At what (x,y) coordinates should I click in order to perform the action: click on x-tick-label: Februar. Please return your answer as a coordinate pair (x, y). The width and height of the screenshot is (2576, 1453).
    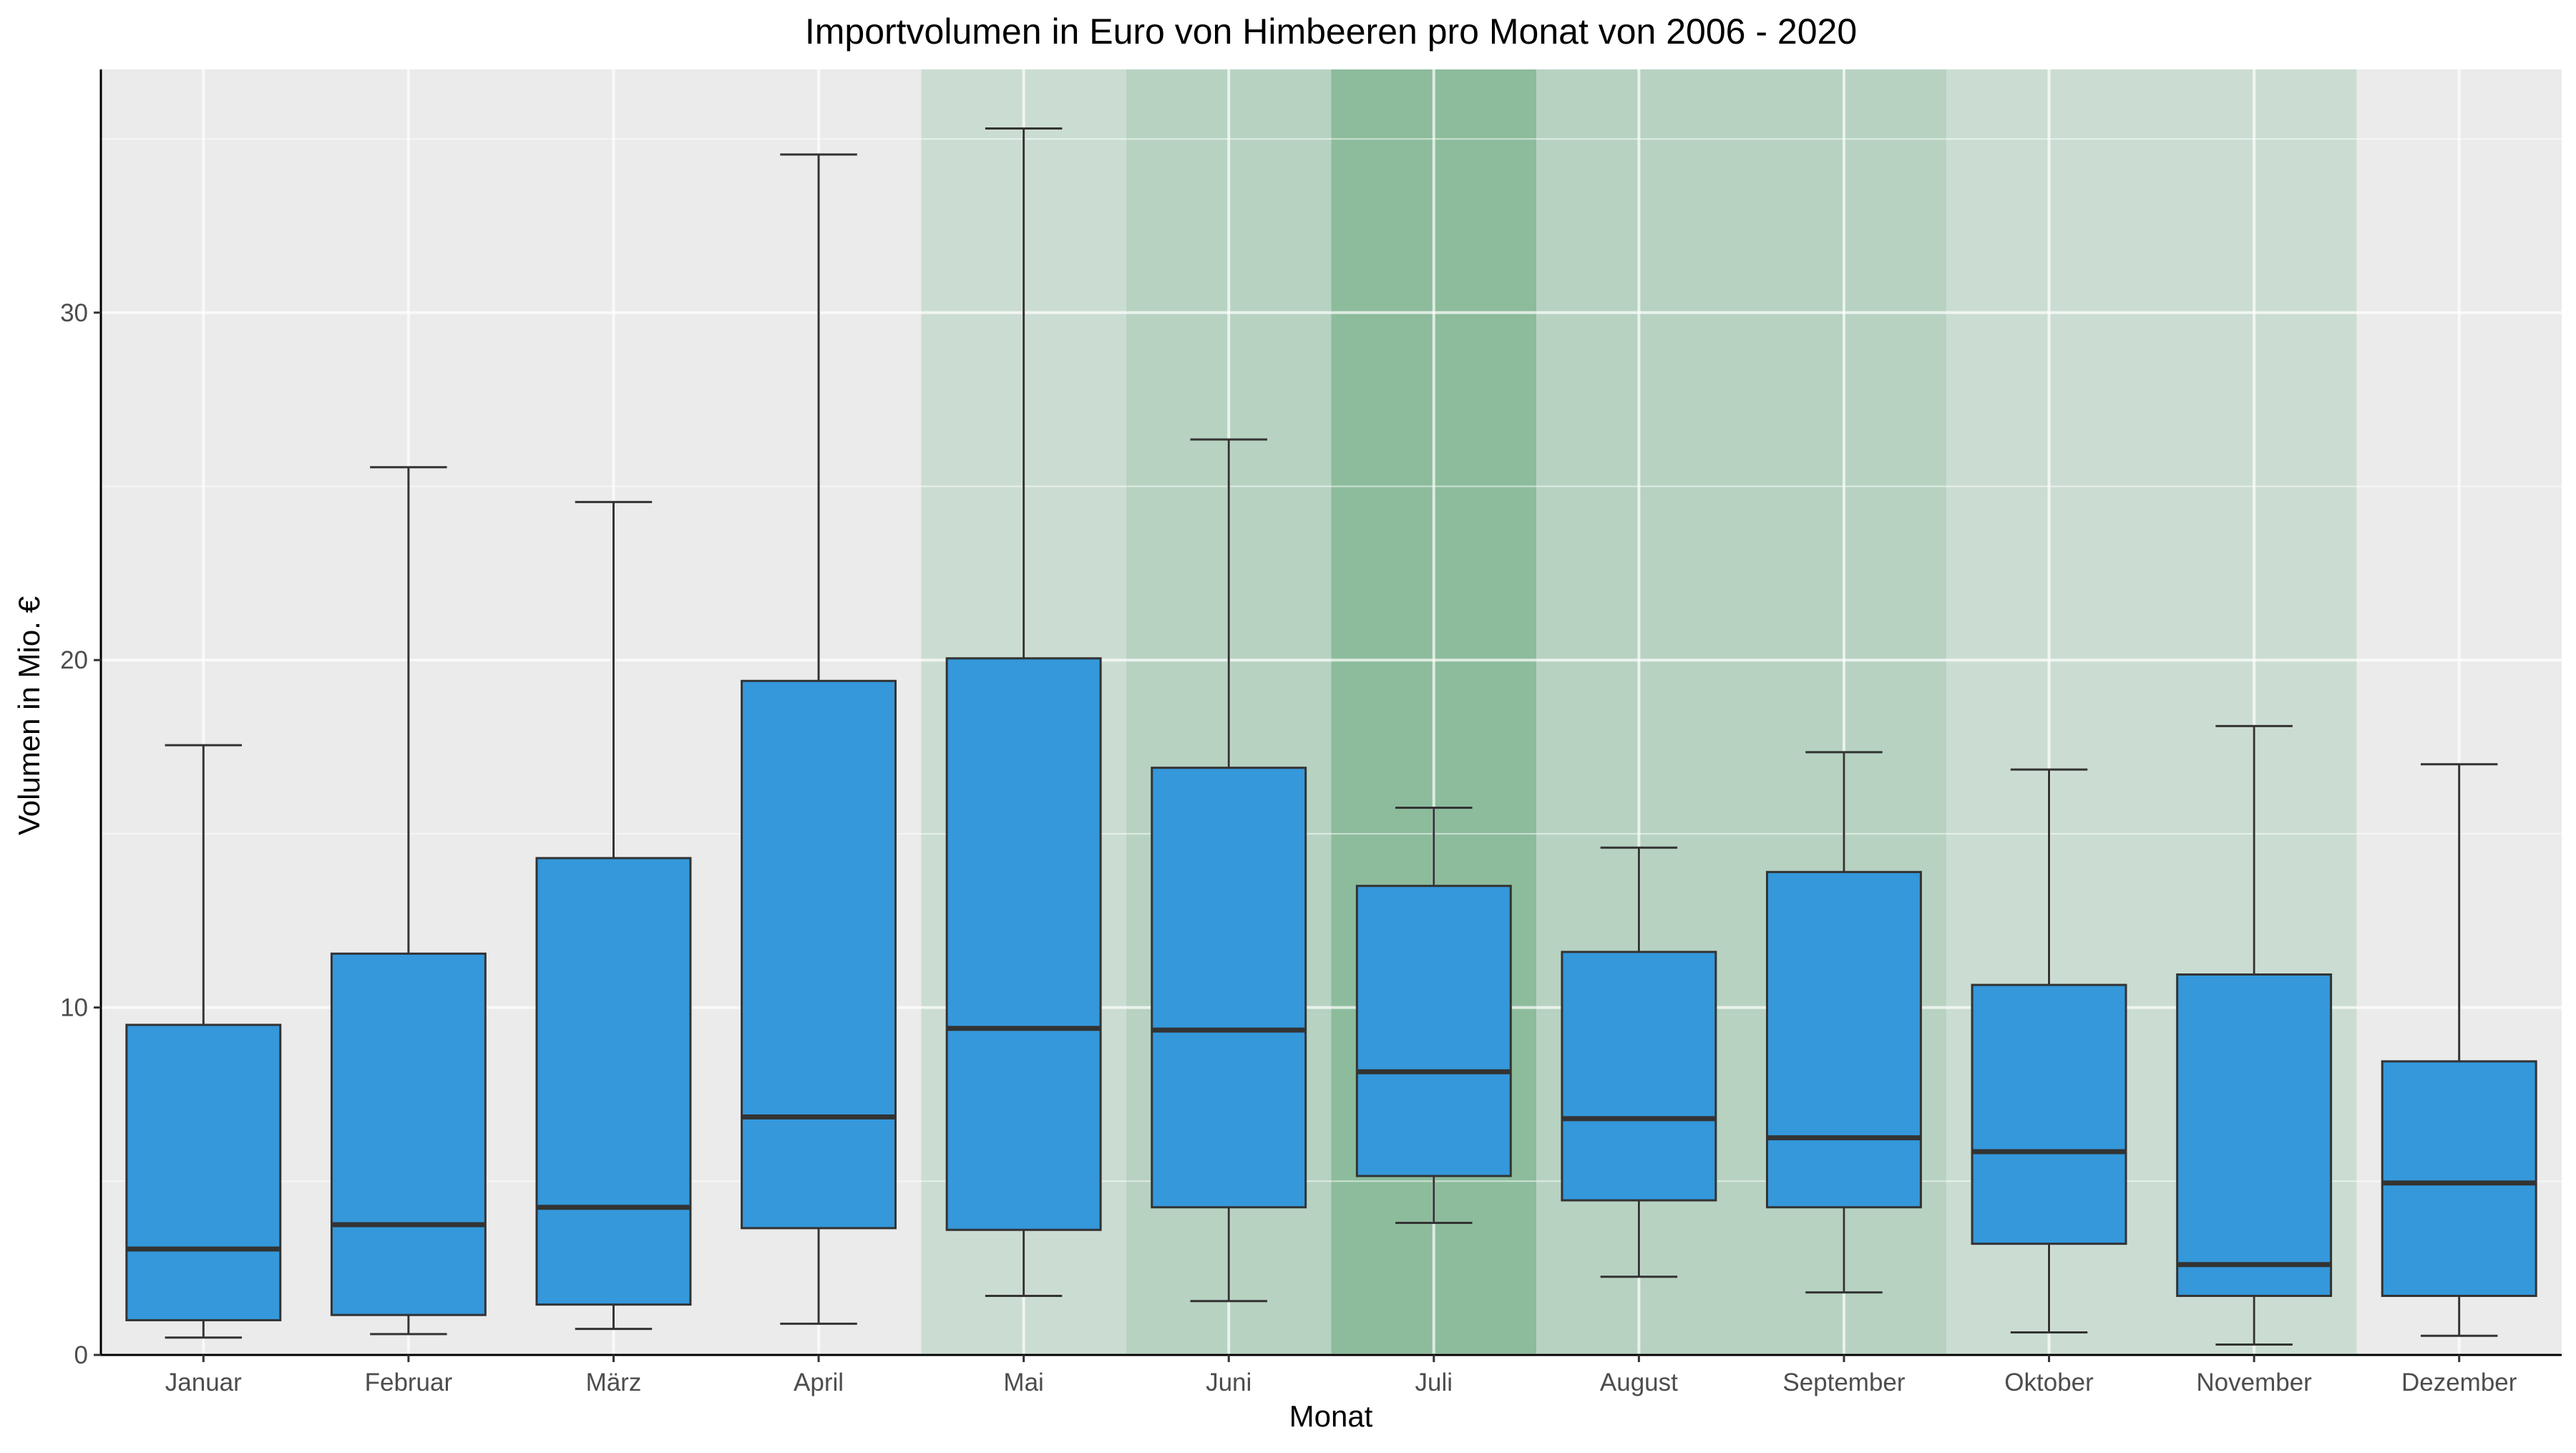
    Looking at the image, I should click on (409, 1382).